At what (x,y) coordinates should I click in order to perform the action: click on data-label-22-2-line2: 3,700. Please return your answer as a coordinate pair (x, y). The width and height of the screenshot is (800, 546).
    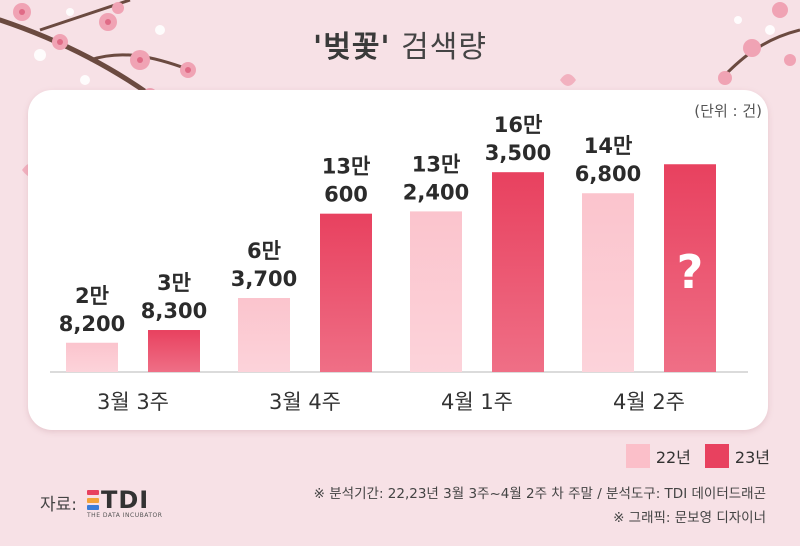
    Looking at the image, I should click on (264, 279).